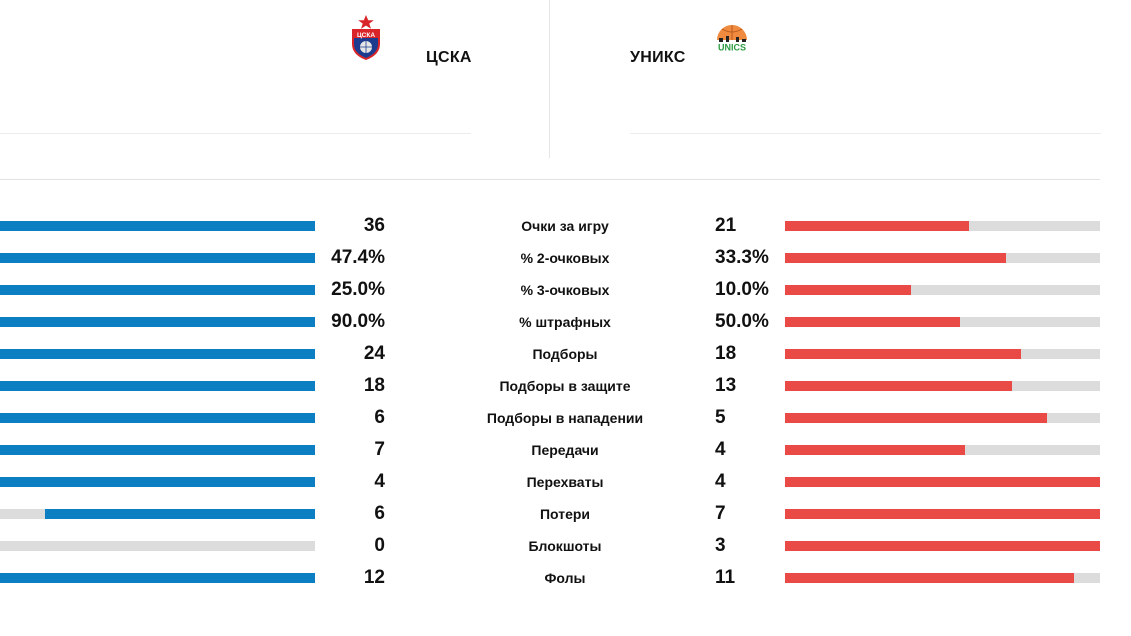 This screenshot has height=636, width=1131. I want to click on stat-label: Передачи, so click(565, 450).